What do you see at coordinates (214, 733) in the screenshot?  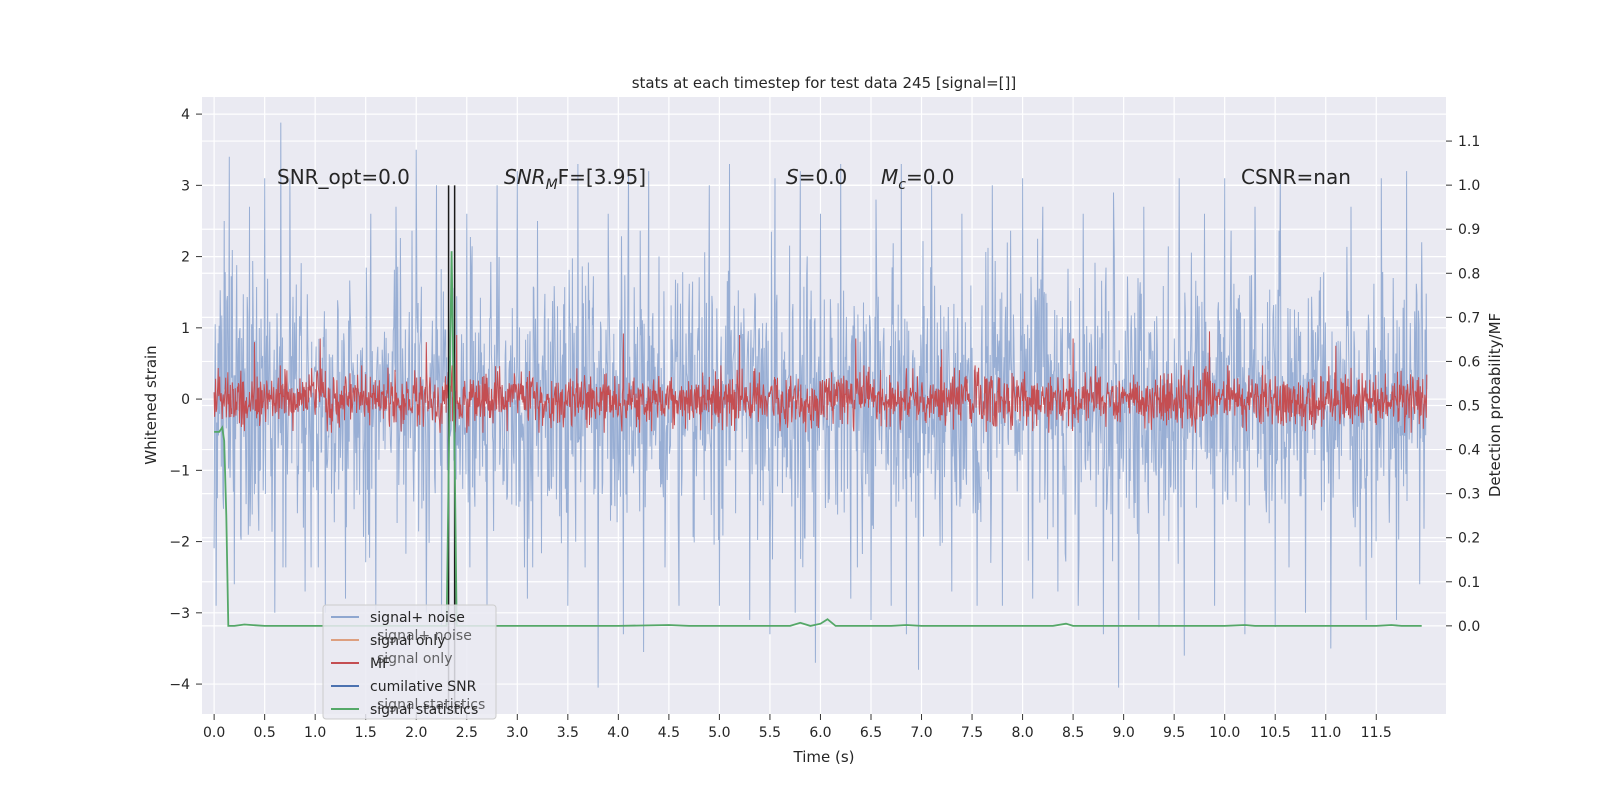 I see `x-tick-label: 0.0` at bounding box center [214, 733].